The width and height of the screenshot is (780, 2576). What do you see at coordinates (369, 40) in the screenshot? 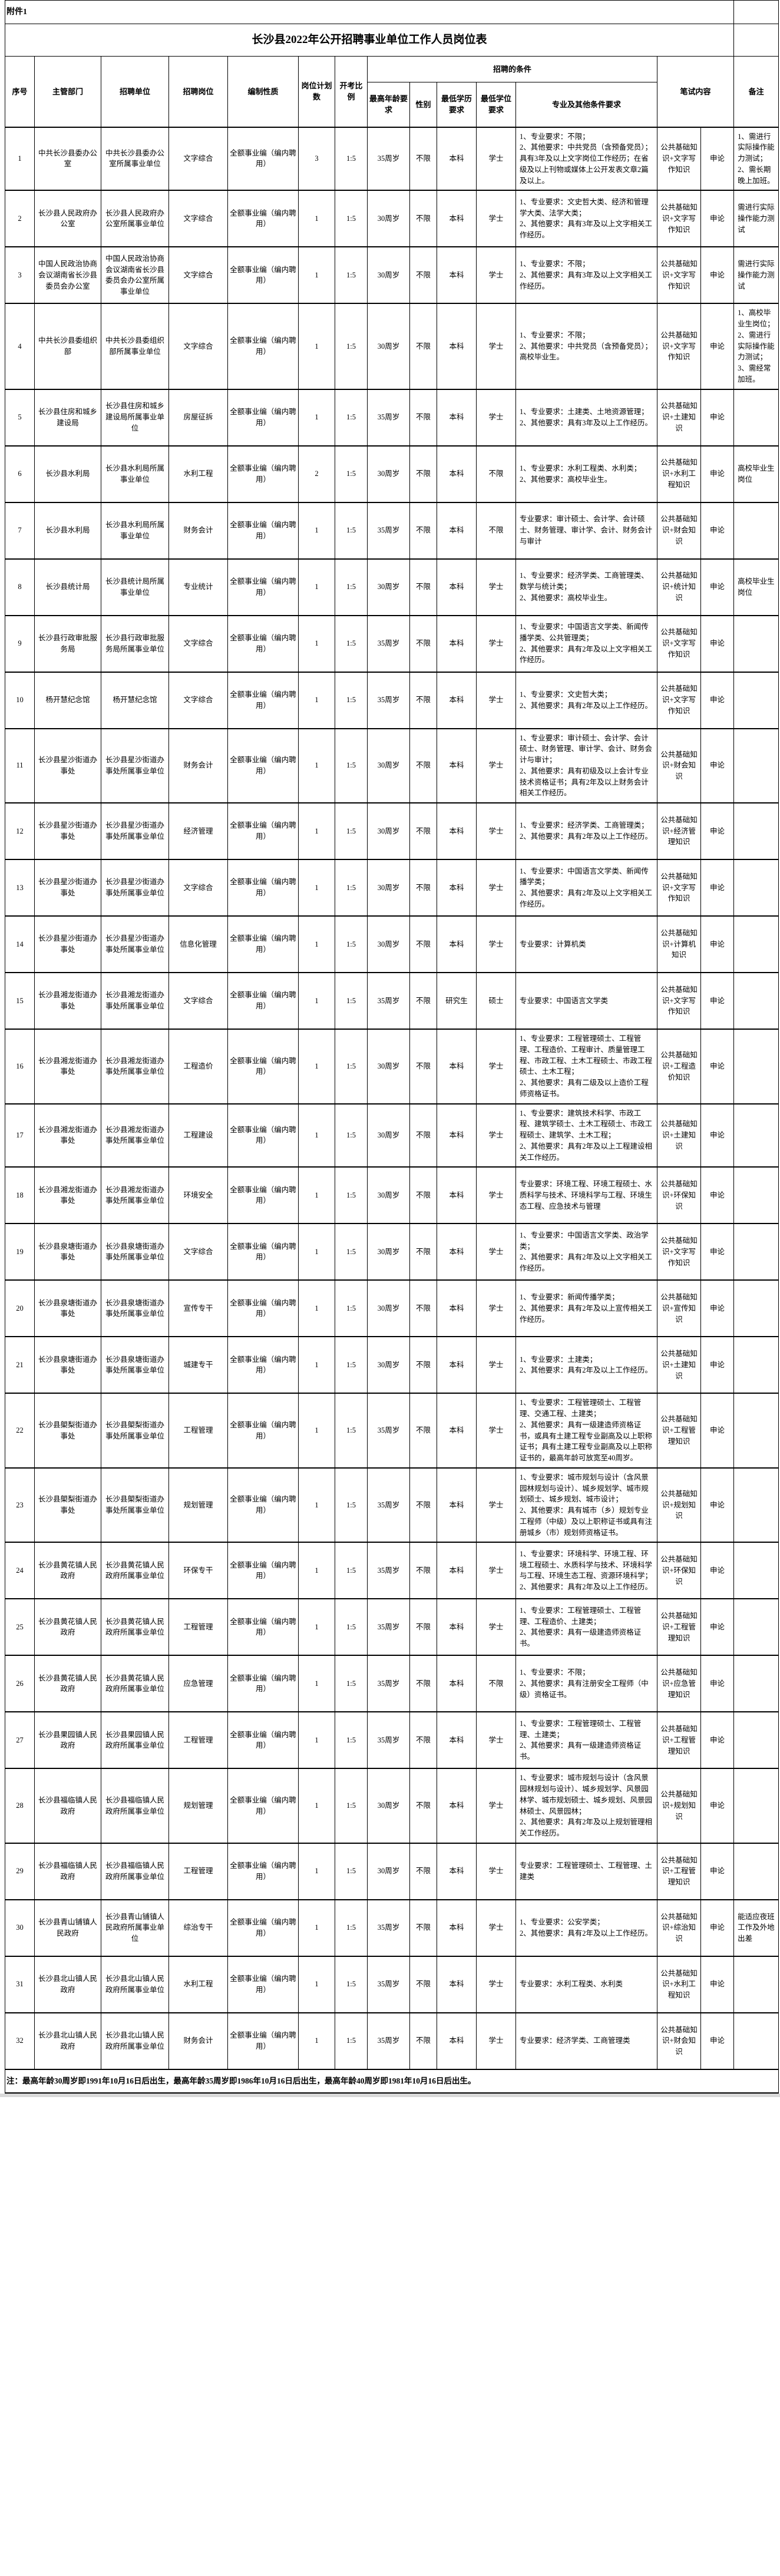
I see `page-title: 长沙县2022年公开招聘事业单位工作人员岗位表` at bounding box center [369, 40].